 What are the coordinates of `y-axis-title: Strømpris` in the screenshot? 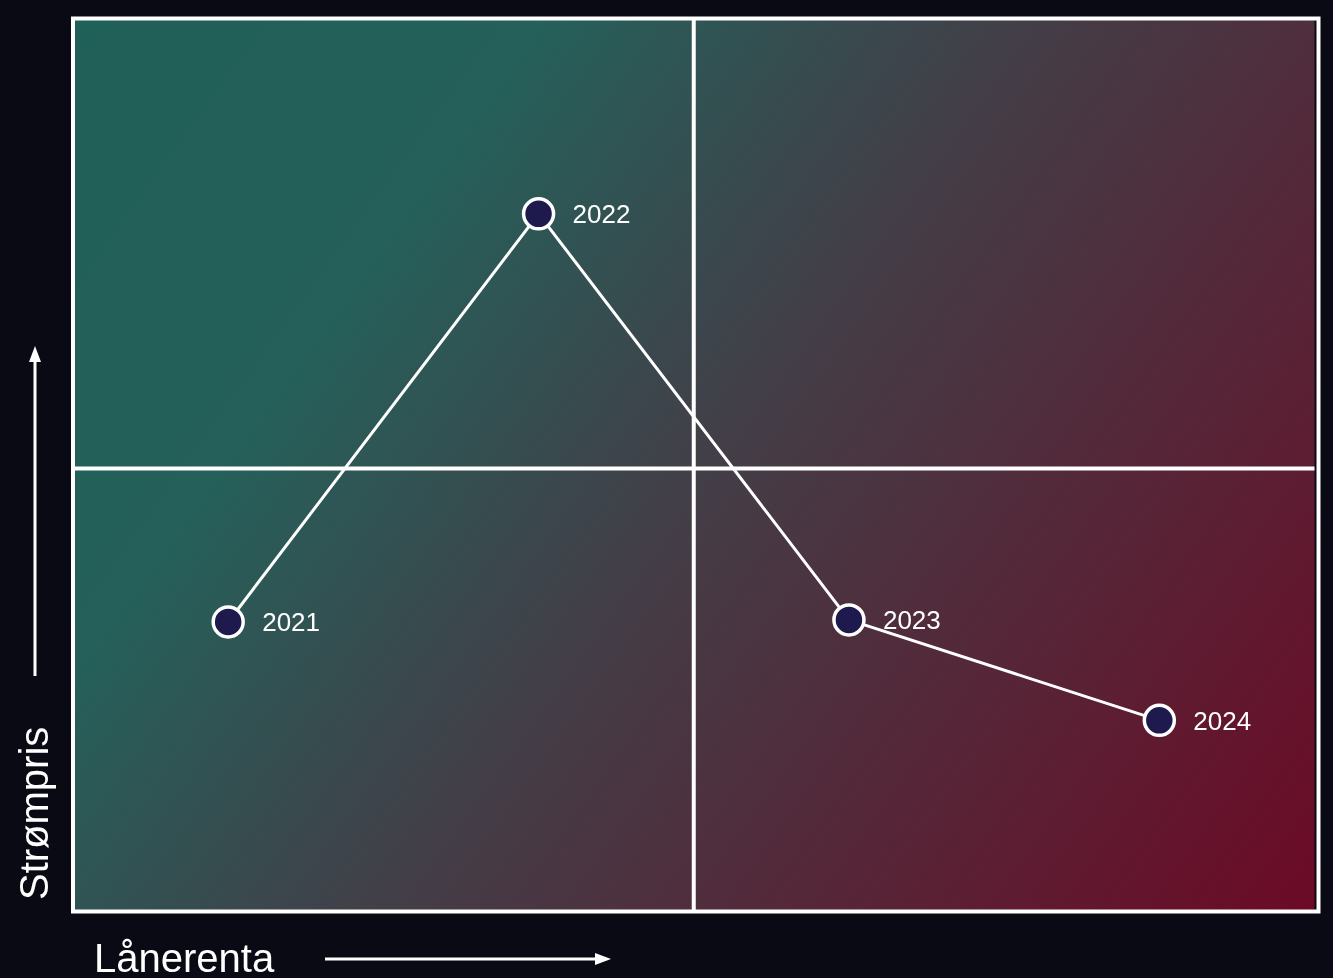 It's located at (34, 813).